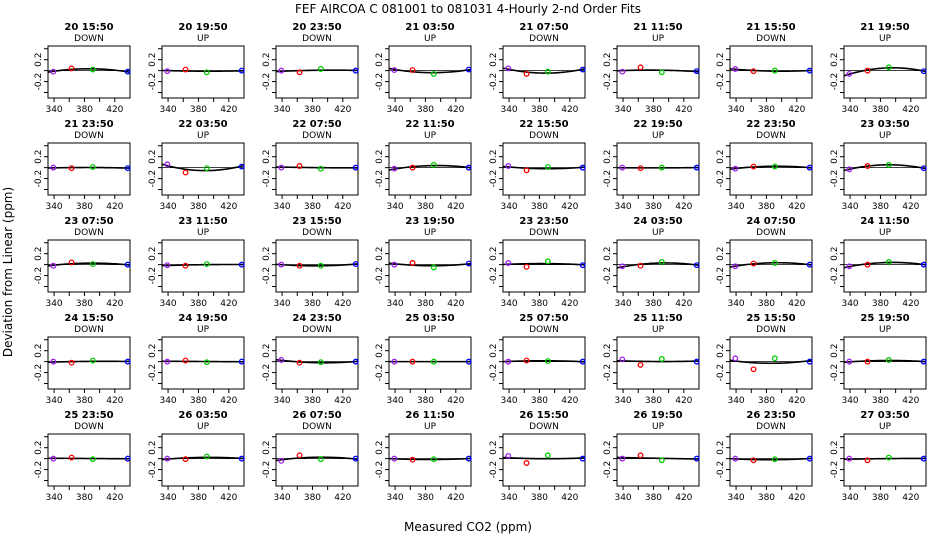 Image resolution: width=936 pixels, height=540 pixels. I want to click on panel-title: 25 03:50, so click(429, 318).